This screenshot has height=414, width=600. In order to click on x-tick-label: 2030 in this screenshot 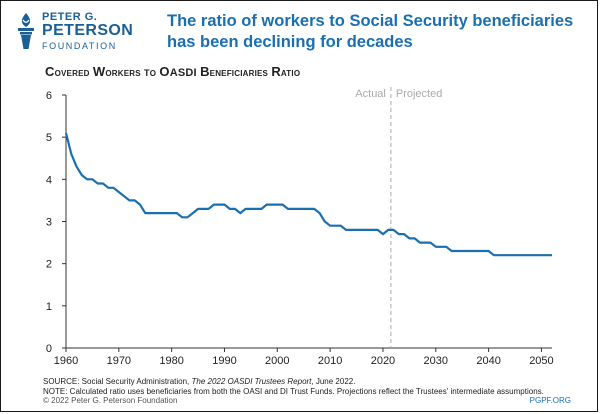, I will do `click(436, 361)`.